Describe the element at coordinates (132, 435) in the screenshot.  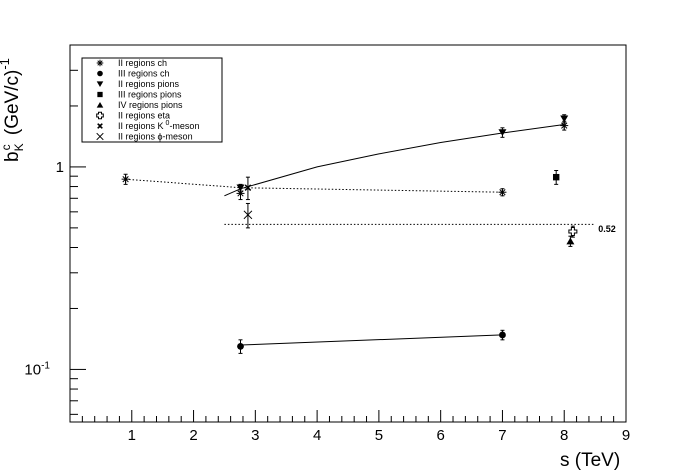
I see `x-tick-label: 1` at that location.